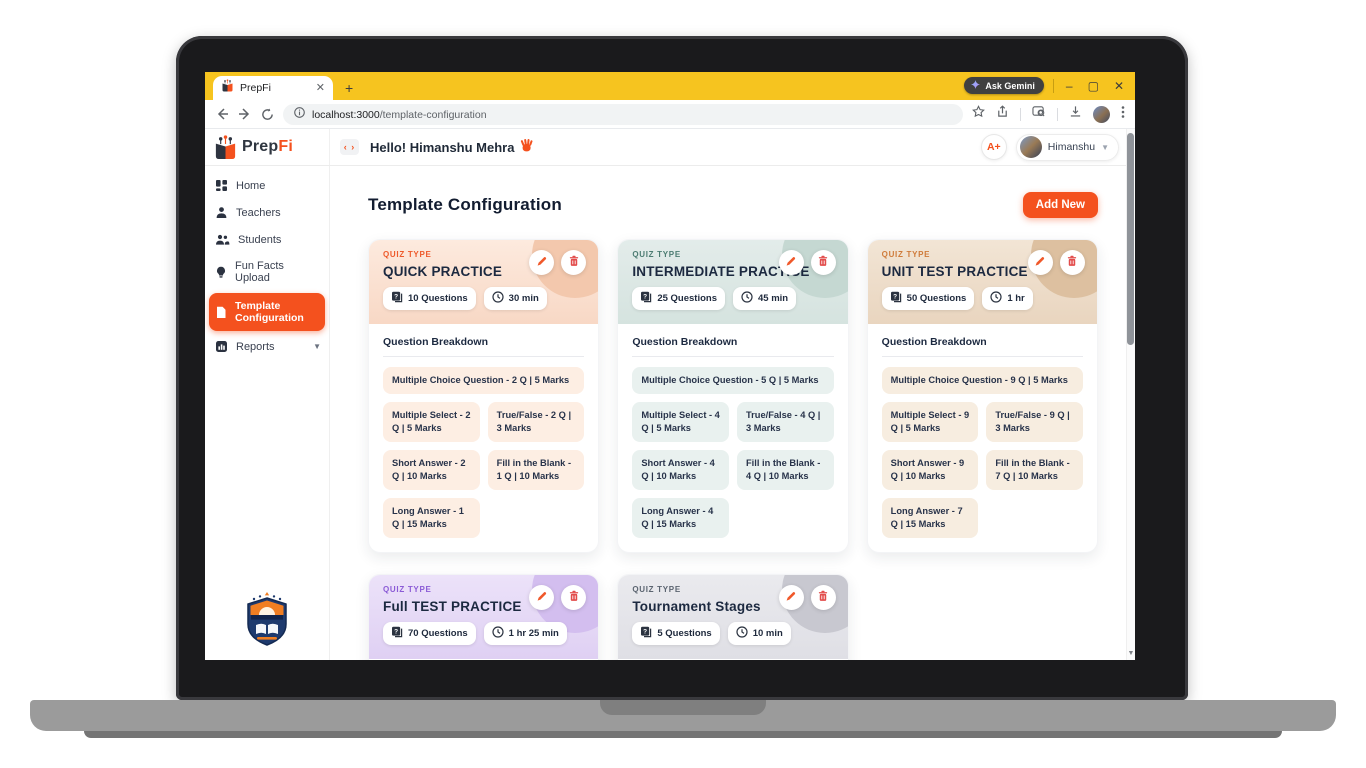 The image size is (1366, 768). I want to click on greeting-text: Hello! Himanshu Mehra, so click(452, 147).